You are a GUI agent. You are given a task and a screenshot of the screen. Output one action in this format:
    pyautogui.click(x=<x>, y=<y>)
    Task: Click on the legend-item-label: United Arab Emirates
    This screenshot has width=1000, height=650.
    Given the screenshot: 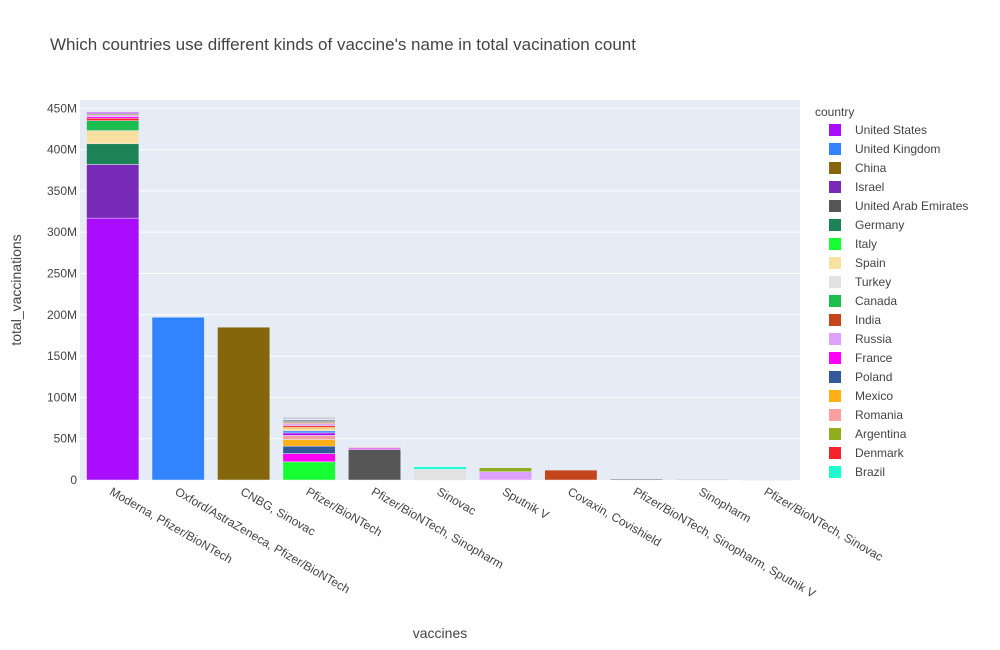 What is the action you would take?
    pyautogui.click(x=911, y=206)
    